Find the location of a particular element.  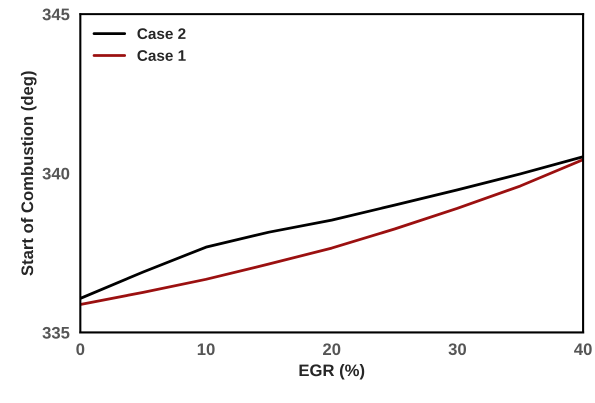

y-tick-label: 335 is located at coordinates (56, 332).